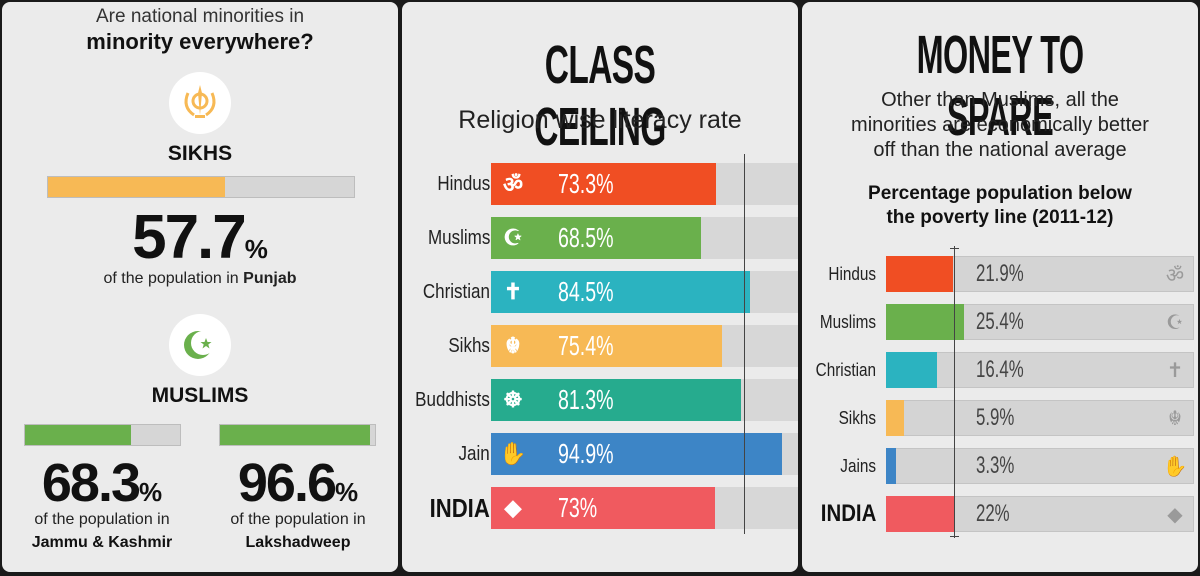 The image size is (1200, 576). What do you see at coordinates (1000, 100) in the screenshot?
I see `poverty-subtitle-line-1: Other than Muslims, all the` at bounding box center [1000, 100].